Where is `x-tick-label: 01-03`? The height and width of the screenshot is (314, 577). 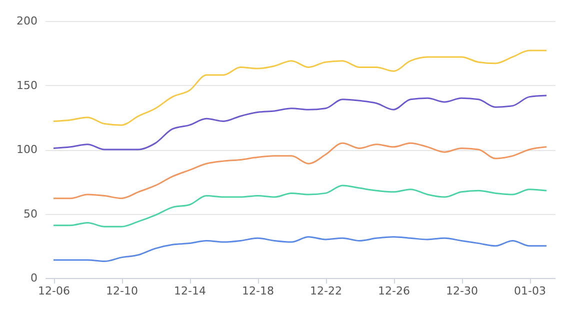
x-tick-label: 01-03 is located at coordinates (530, 291).